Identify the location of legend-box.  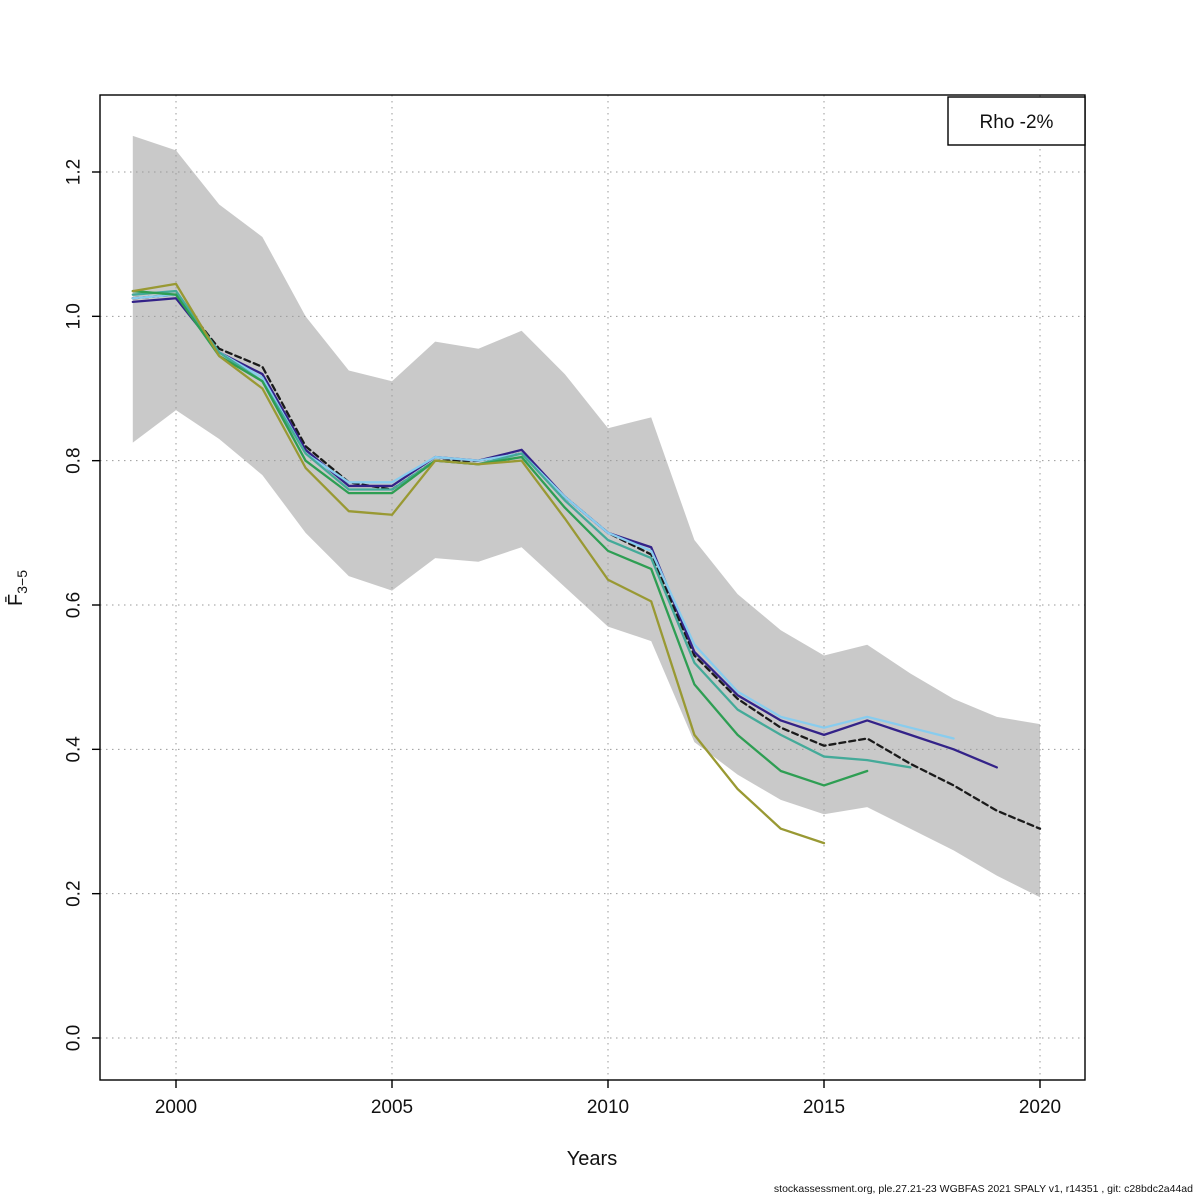
(1016, 121).